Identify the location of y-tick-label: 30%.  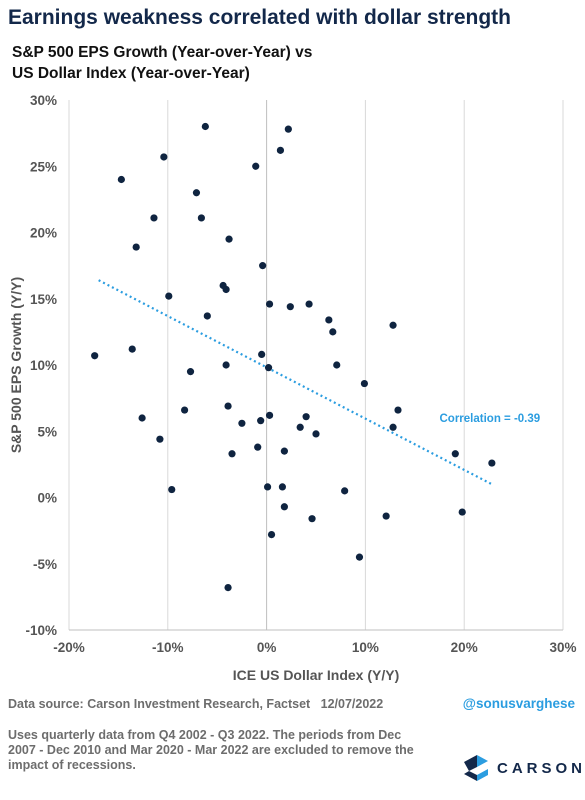
(43, 100).